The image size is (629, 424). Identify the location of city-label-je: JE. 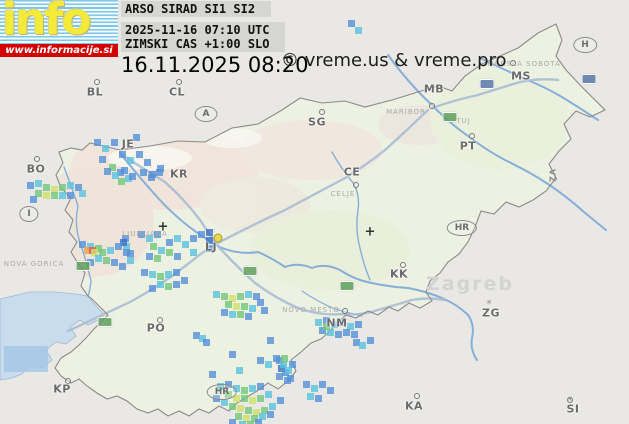
(128, 144).